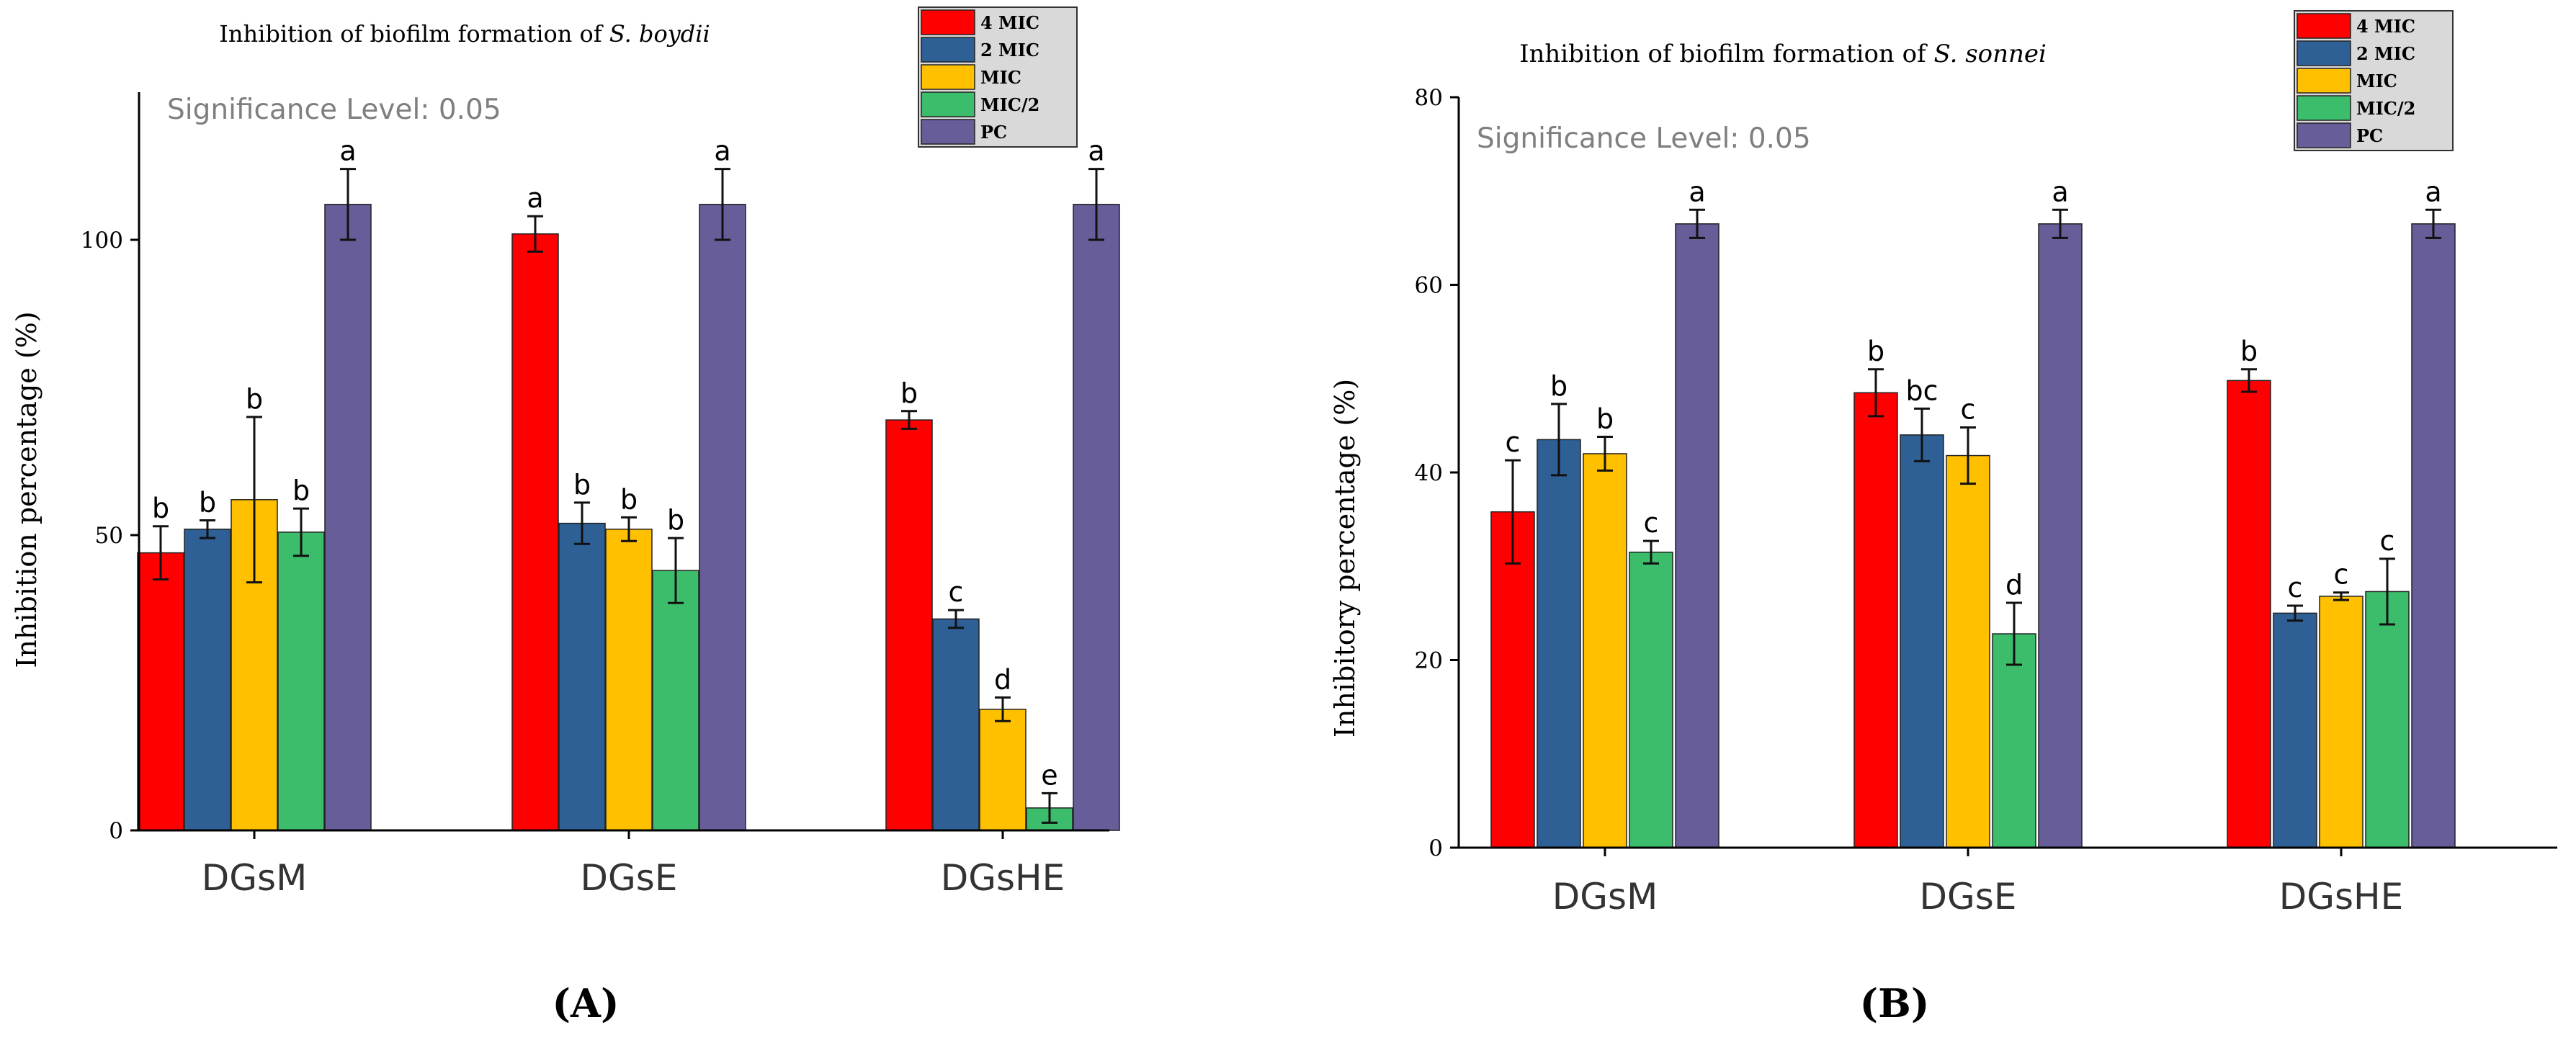 The width and height of the screenshot is (2576, 1045). I want to click on y-tick-label: 80, so click(1429, 98).